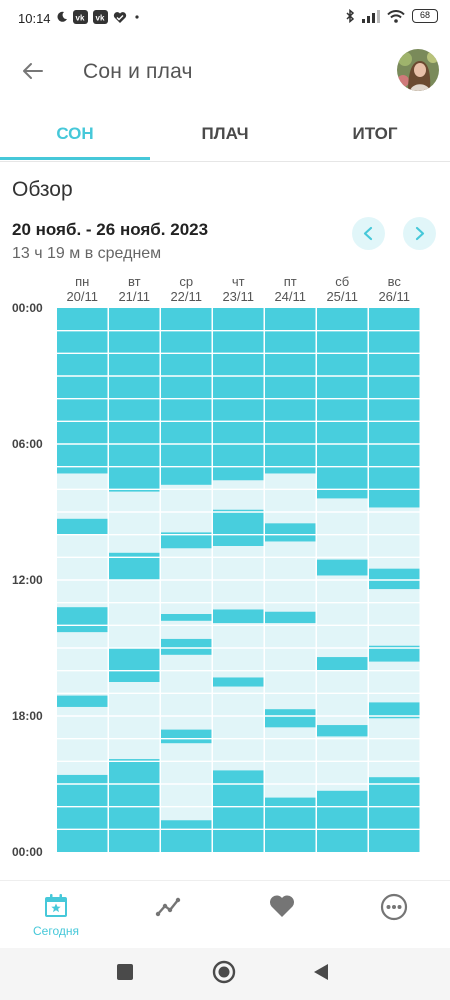 Image resolution: width=450 pixels, height=1000 pixels. Describe the element at coordinates (394, 296) in the screenshot. I see `day-date-label: 26/11` at that location.